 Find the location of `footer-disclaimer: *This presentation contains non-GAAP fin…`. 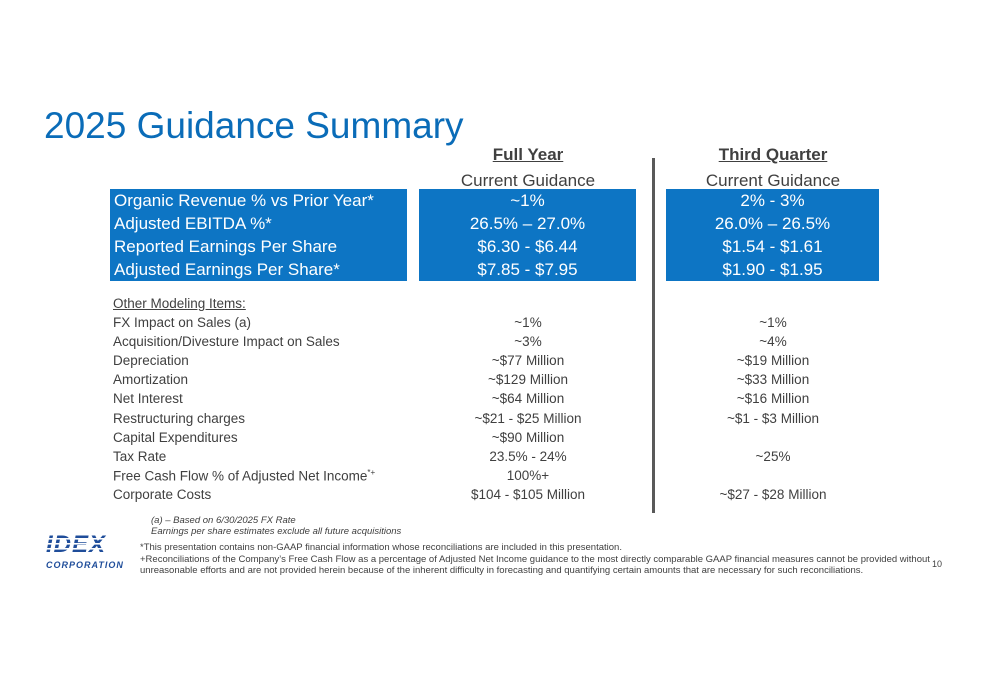

footer-disclaimer: *This presentation contains non-GAAP fin… is located at coordinates (535, 559).